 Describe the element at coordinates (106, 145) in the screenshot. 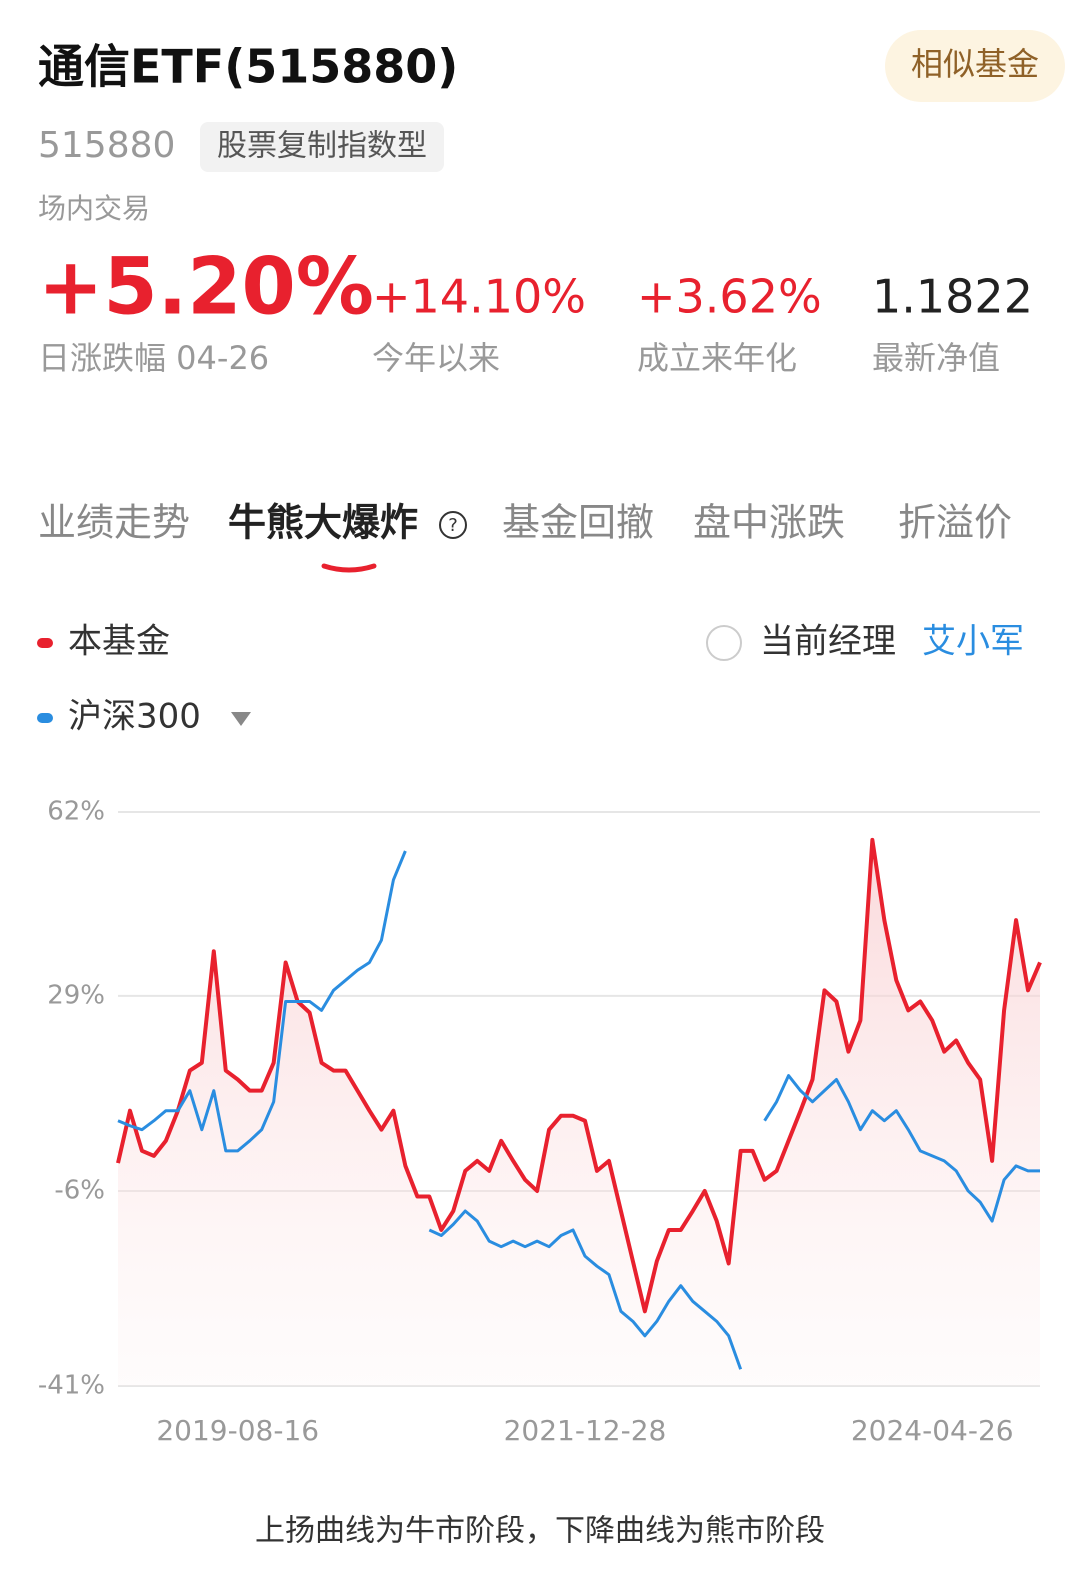

I see `fund-code: 515880` at that location.